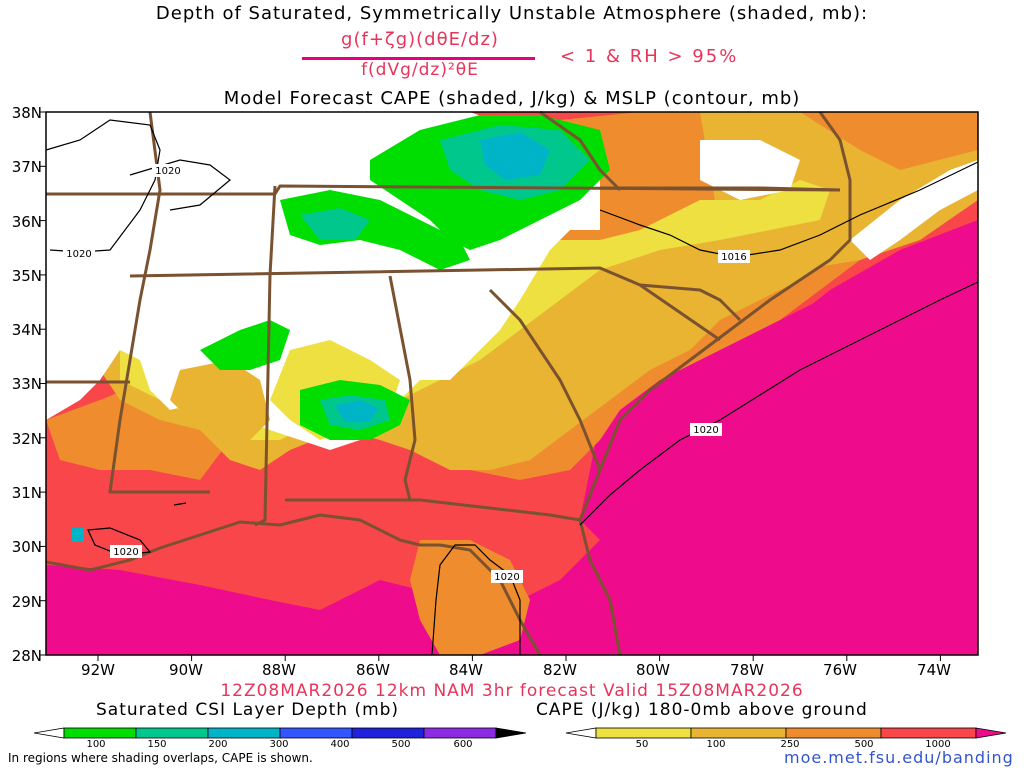 The width and height of the screenshot is (1024, 768). What do you see at coordinates (463, 744) in the screenshot?
I see `csi-colorbar-label: 600` at bounding box center [463, 744].